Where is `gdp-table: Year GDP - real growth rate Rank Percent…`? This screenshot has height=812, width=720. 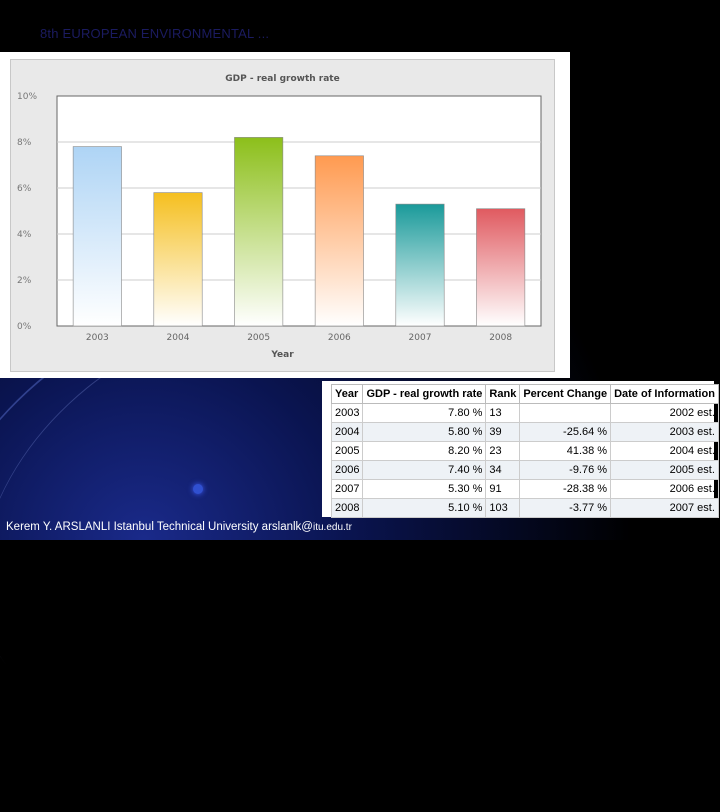 gdp-table: Year GDP - real growth rate Rank Percent… is located at coordinates (524, 451).